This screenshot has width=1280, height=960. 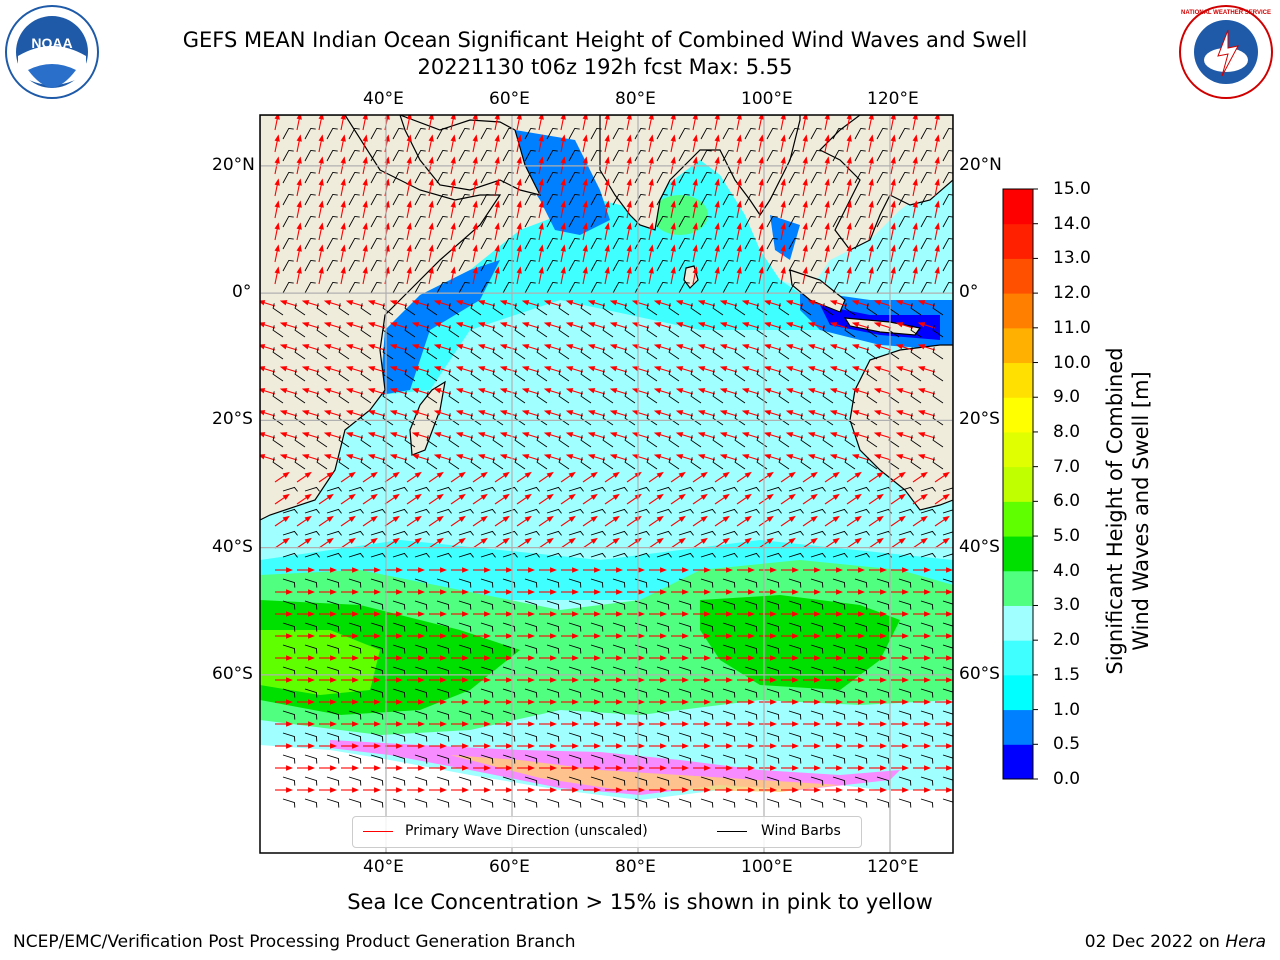 I want to click on wind-legend-swatch, so click(x=732, y=831).